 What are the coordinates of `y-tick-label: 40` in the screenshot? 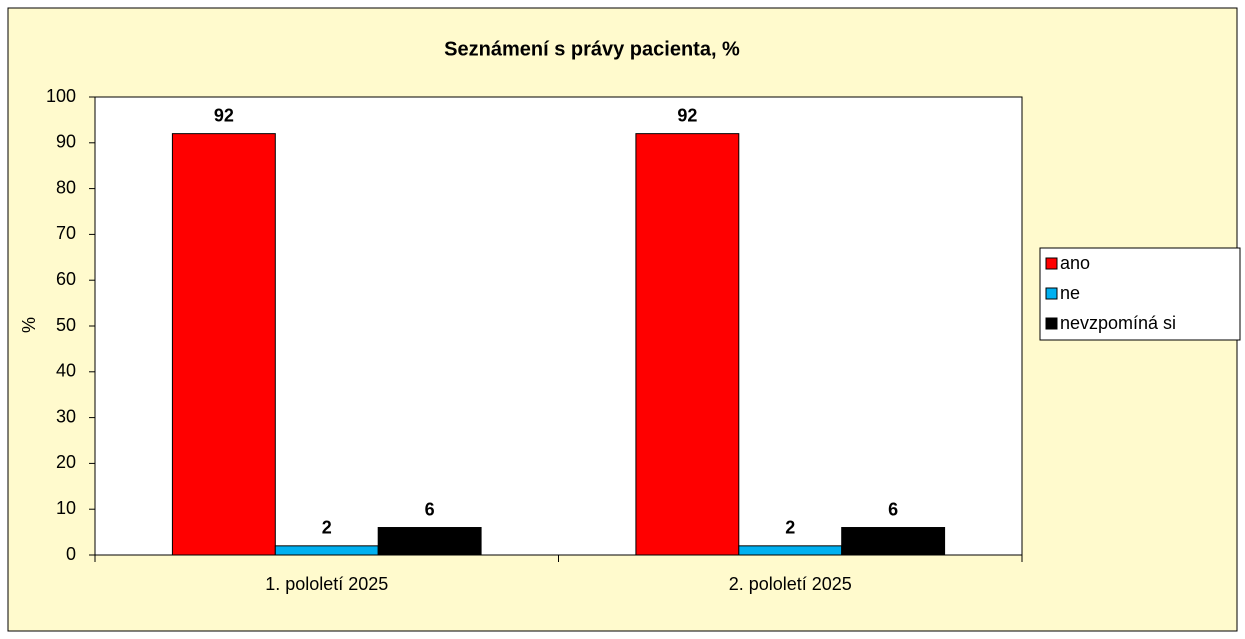 It's located at (66, 371).